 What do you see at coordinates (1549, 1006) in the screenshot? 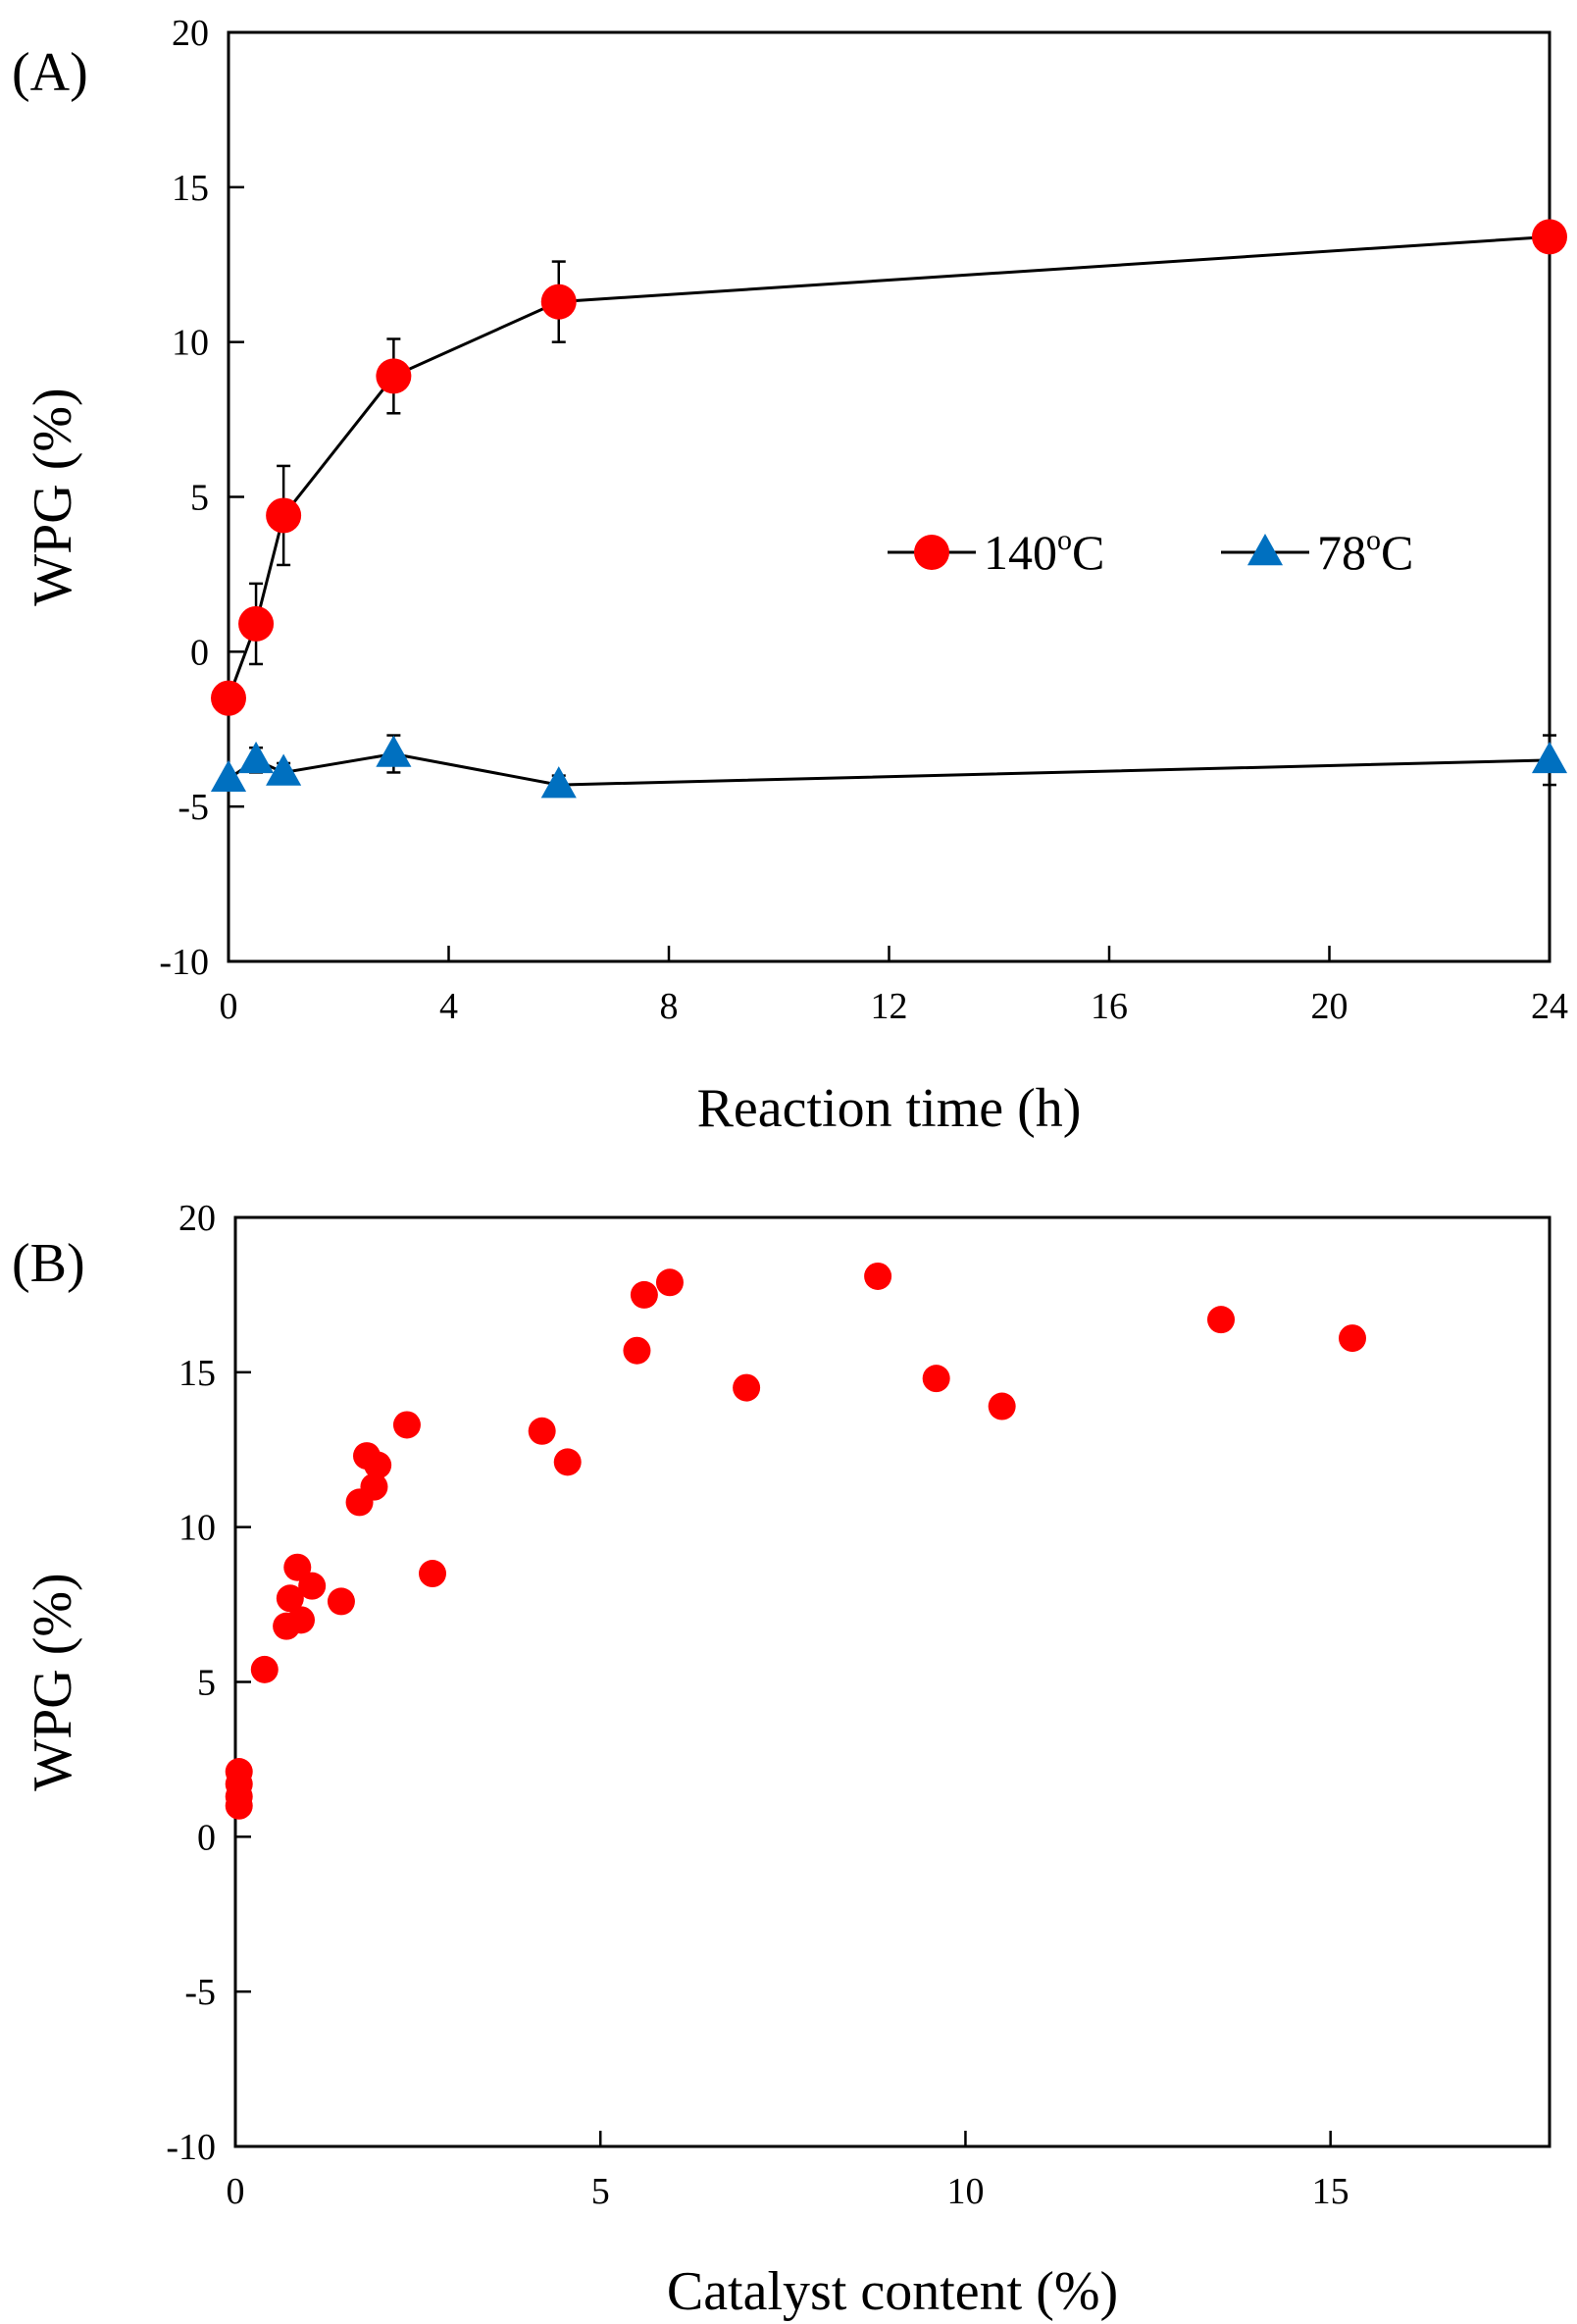
I see `x-tick-label: 24` at bounding box center [1549, 1006].